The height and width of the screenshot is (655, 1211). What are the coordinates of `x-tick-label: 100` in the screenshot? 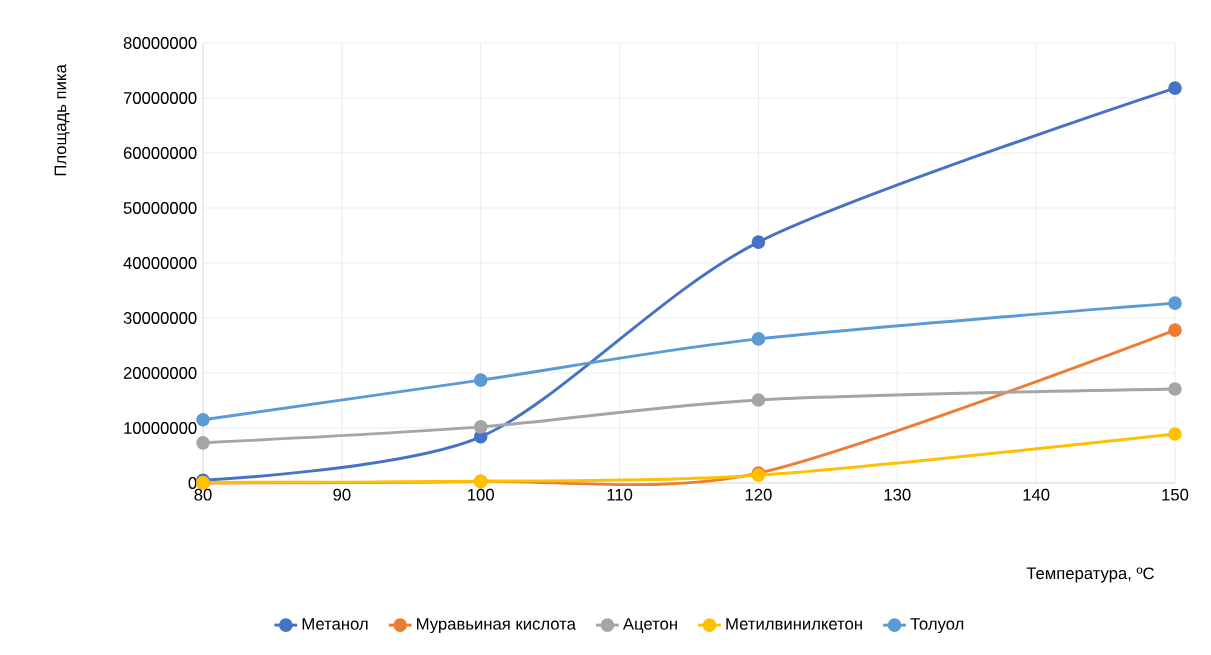 It's located at (481, 494).